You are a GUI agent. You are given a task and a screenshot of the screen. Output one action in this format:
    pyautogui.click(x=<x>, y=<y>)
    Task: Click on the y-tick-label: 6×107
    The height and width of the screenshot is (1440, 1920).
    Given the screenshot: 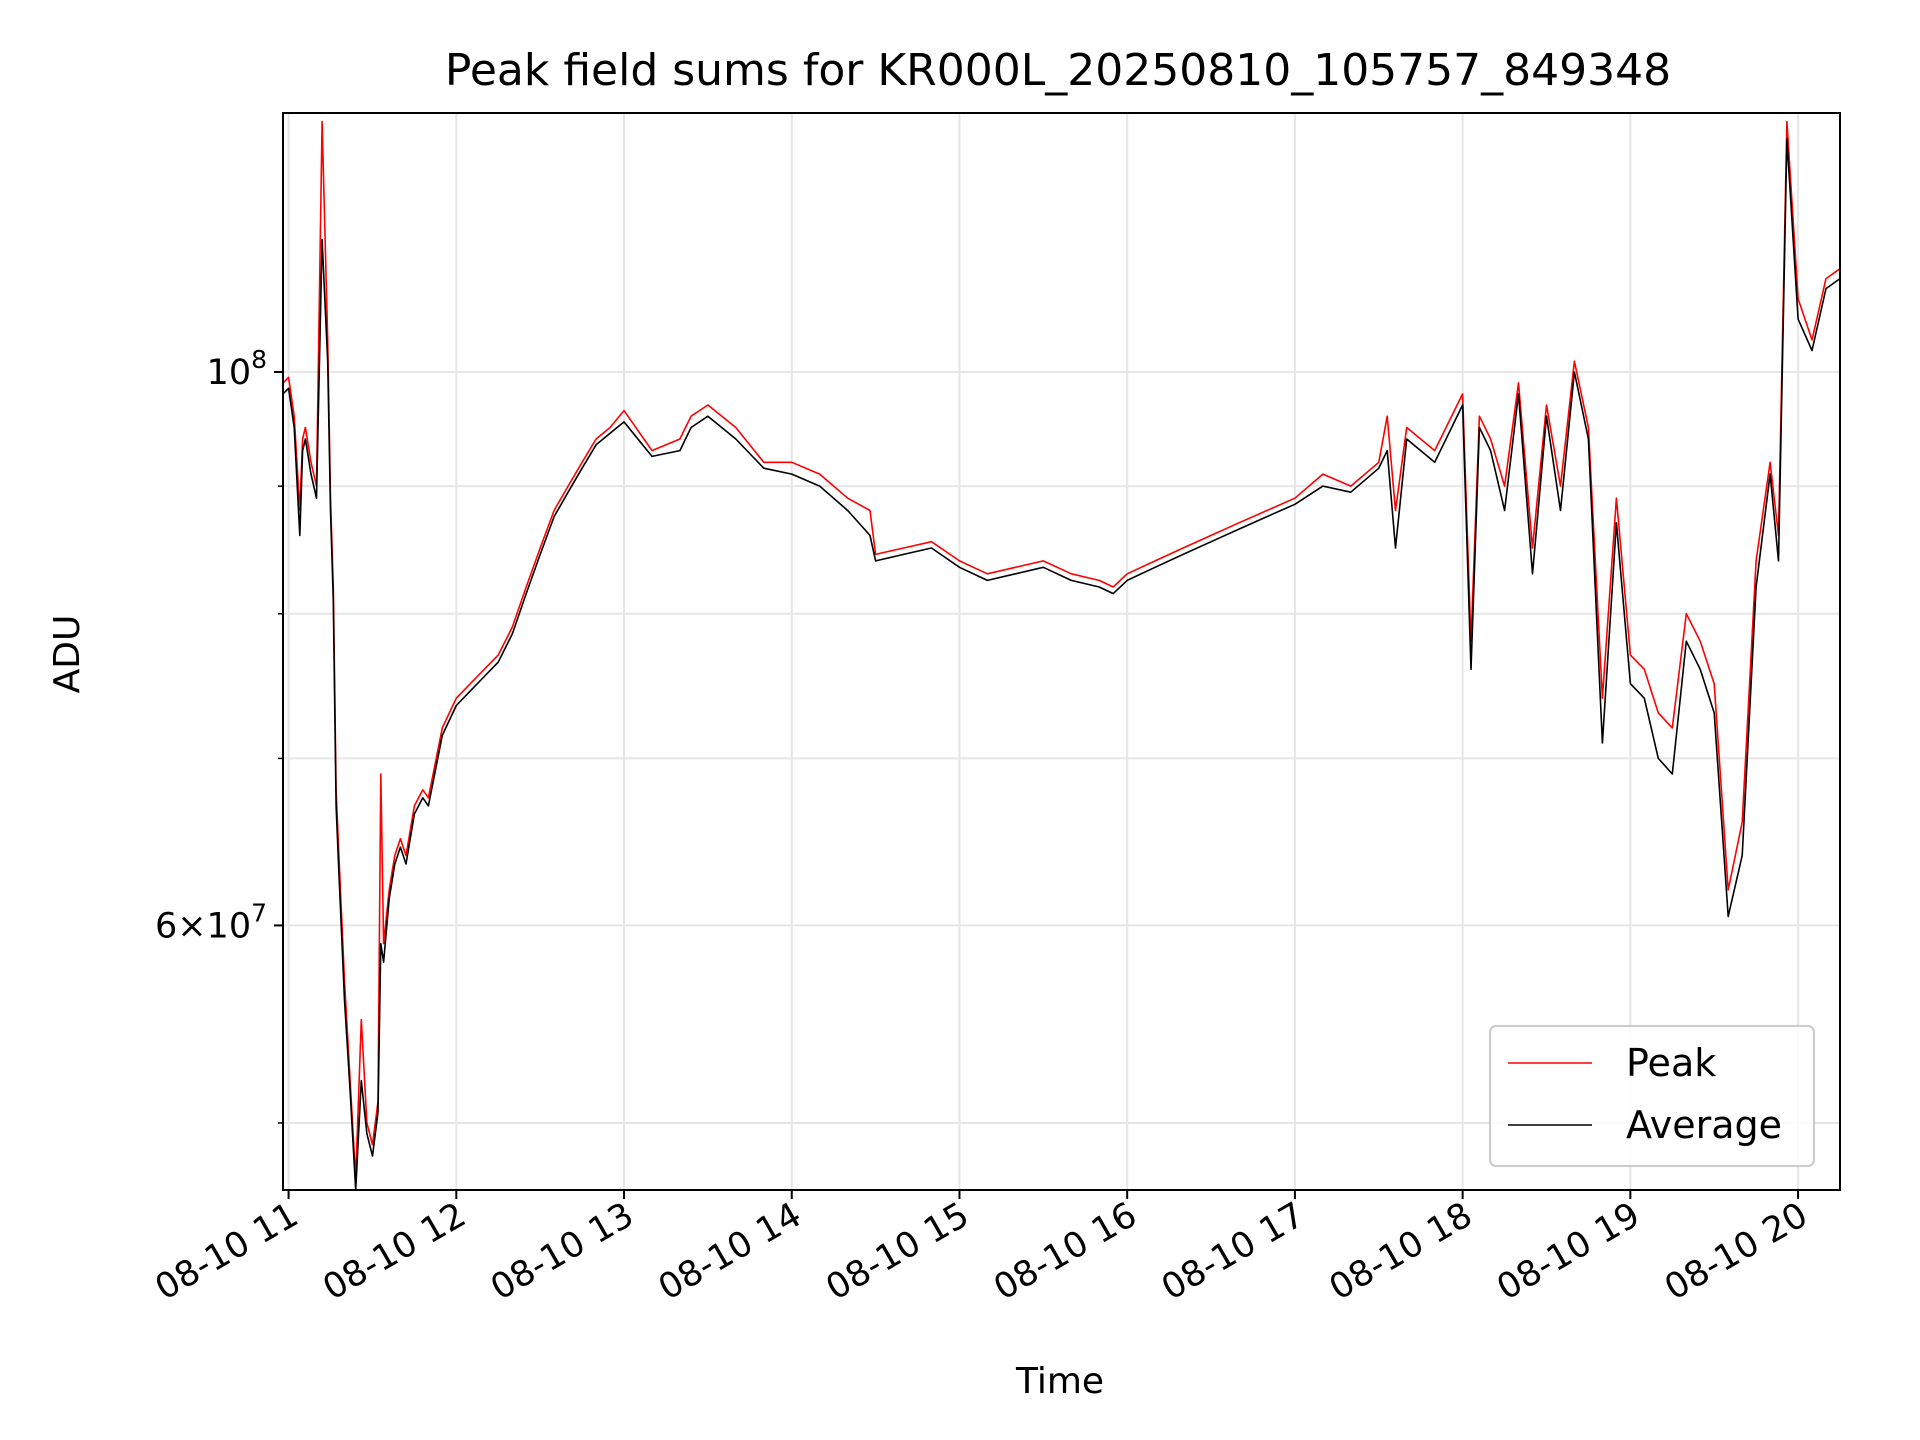 What is the action you would take?
    pyautogui.click(x=211, y=922)
    